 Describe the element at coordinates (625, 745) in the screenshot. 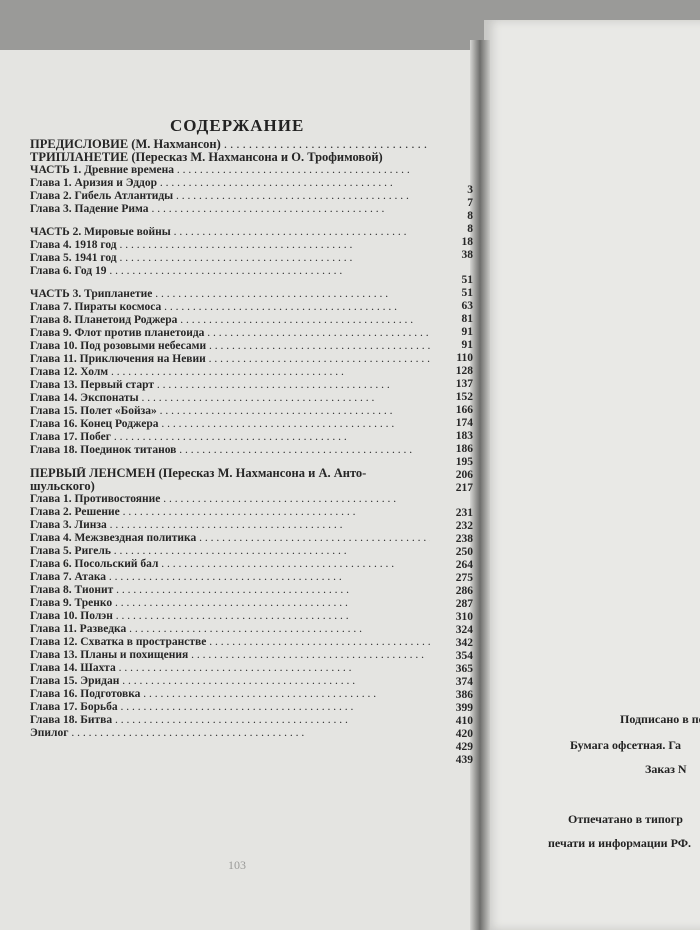

I see `imprint-line: Бумага офсетная. Га` at that location.